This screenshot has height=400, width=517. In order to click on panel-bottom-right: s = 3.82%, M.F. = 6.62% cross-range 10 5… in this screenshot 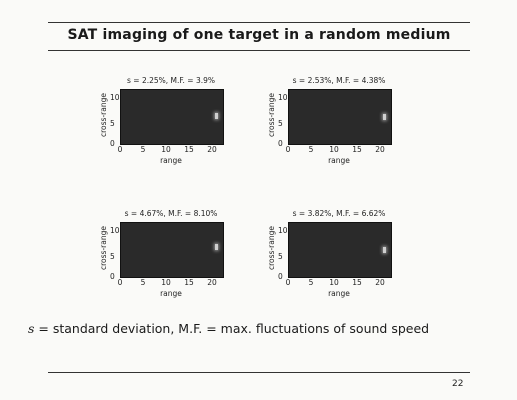, I will do `click(339, 259)`.